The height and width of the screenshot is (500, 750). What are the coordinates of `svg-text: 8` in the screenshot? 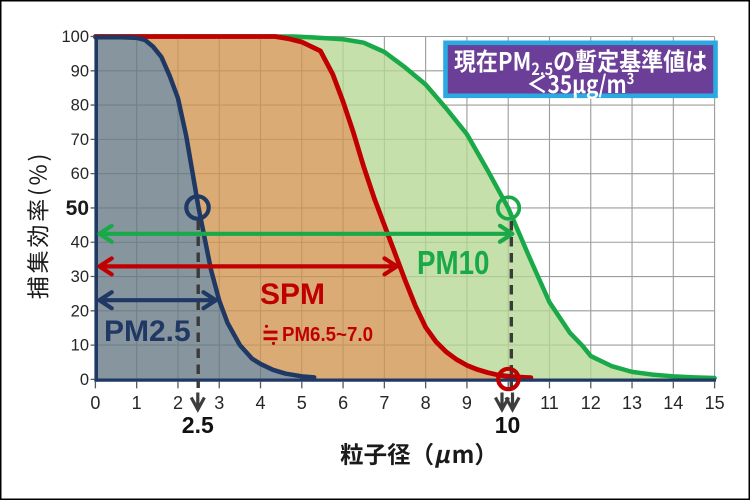 It's located at (426, 403).